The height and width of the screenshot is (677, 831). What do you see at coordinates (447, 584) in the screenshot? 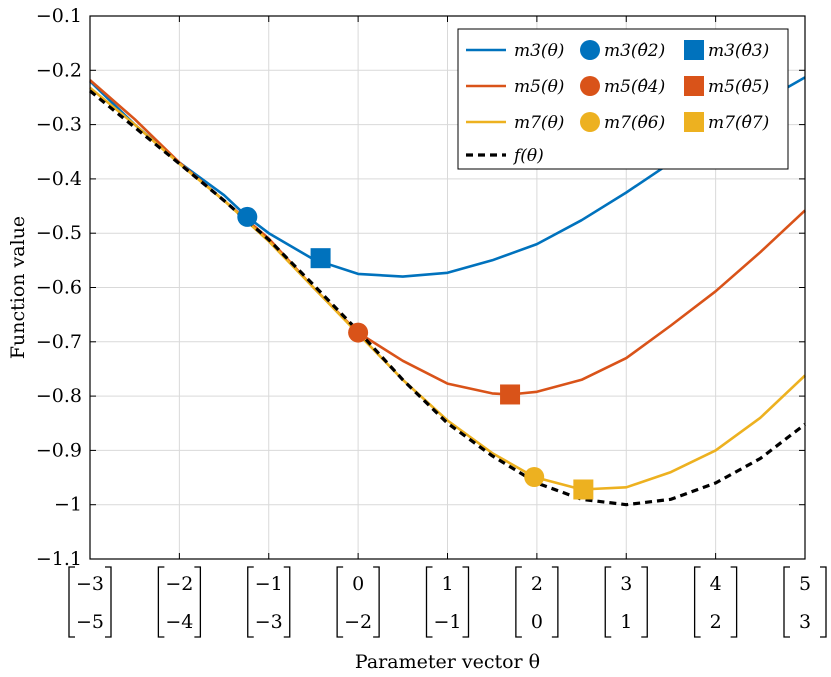
I see `x-tick-vector-top-value: 1` at bounding box center [447, 584].